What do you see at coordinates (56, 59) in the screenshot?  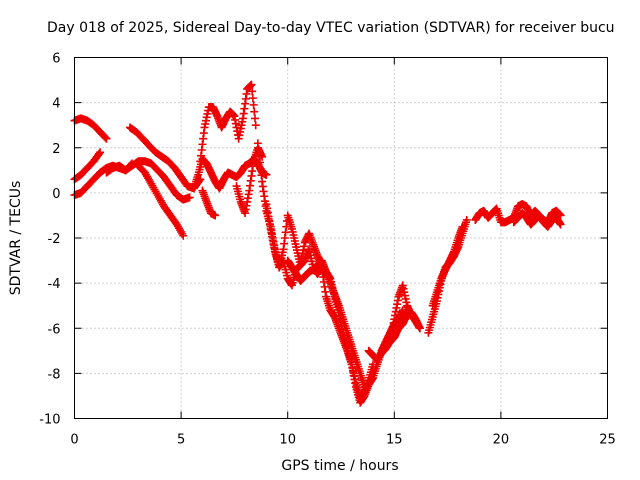 I see `y-tick-label: 6` at bounding box center [56, 59].